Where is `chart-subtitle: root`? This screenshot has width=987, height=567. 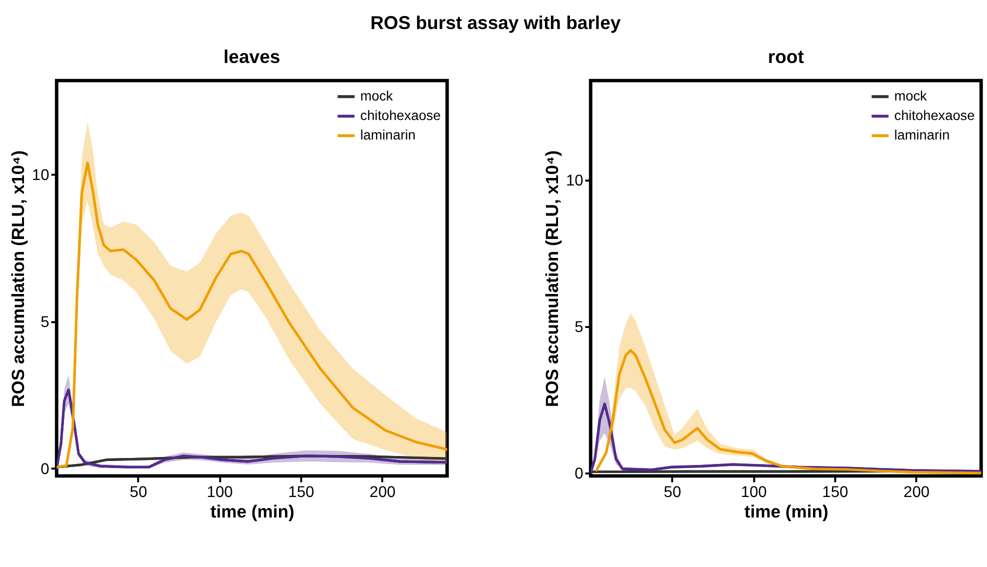
chart-subtitle: root is located at coordinates (786, 56).